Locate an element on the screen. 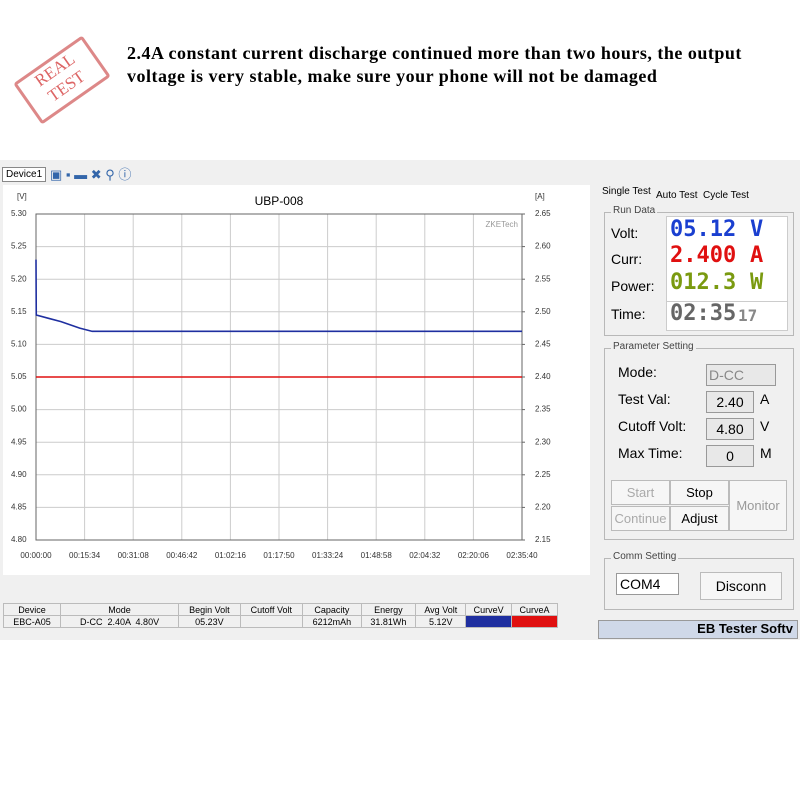  param-unit: M is located at coordinates (766, 453).